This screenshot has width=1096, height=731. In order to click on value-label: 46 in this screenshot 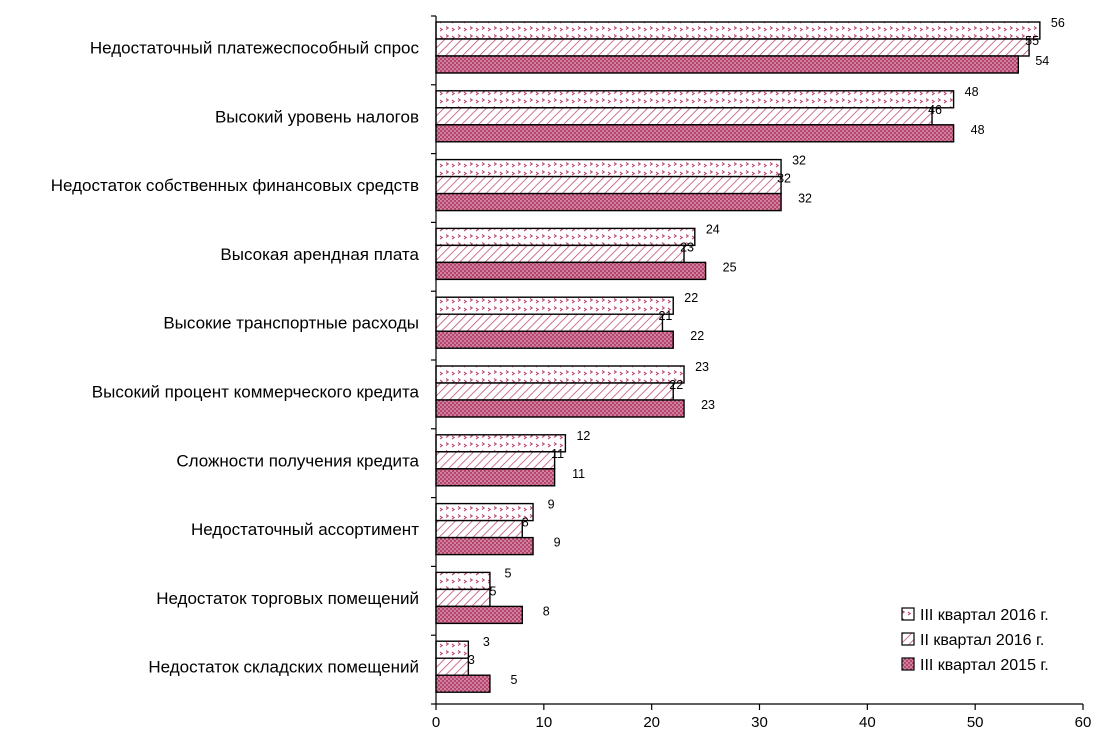, I will do `click(935, 110)`.